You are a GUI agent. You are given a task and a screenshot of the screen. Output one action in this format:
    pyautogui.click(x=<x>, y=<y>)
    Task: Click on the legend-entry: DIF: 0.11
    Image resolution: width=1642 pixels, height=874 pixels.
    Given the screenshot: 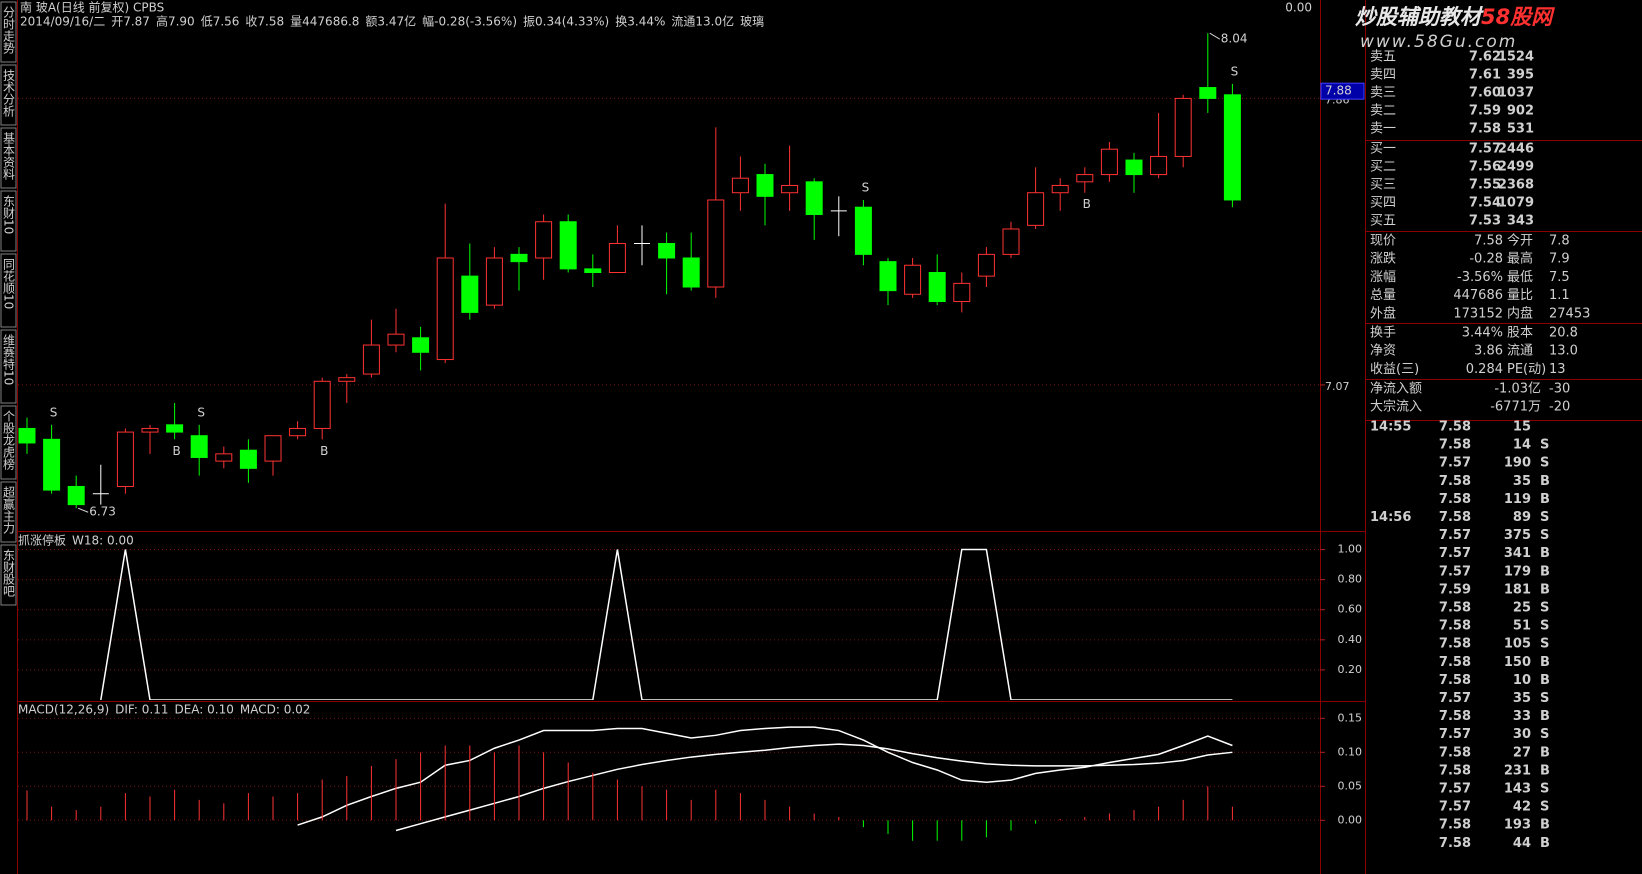 What is the action you would take?
    pyautogui.click(x=141, y=710)
    